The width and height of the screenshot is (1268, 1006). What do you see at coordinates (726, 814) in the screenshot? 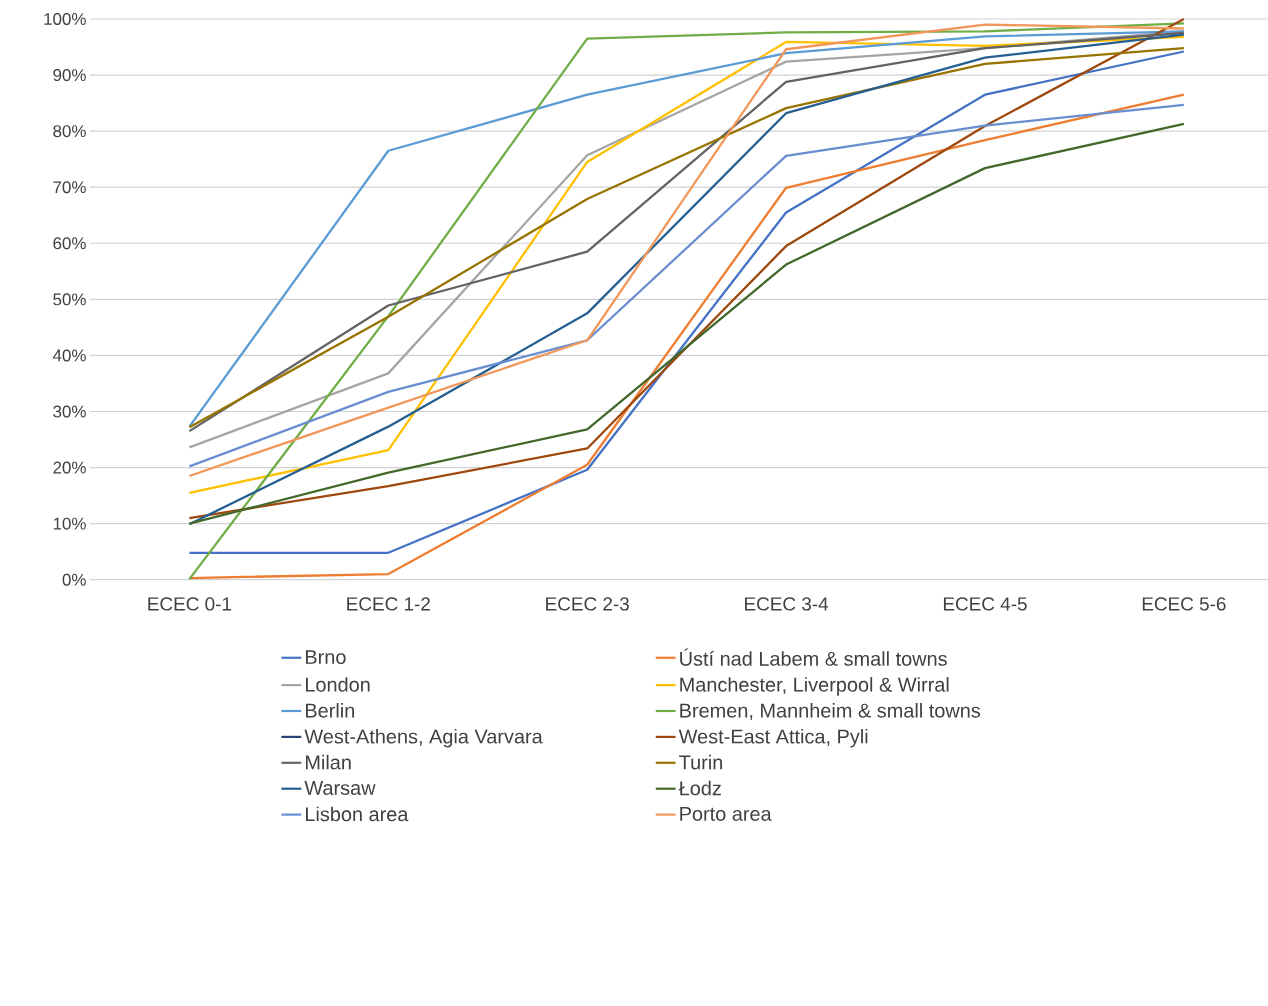
I see `legend-label: Porto area` at bounding box center [726, 814].